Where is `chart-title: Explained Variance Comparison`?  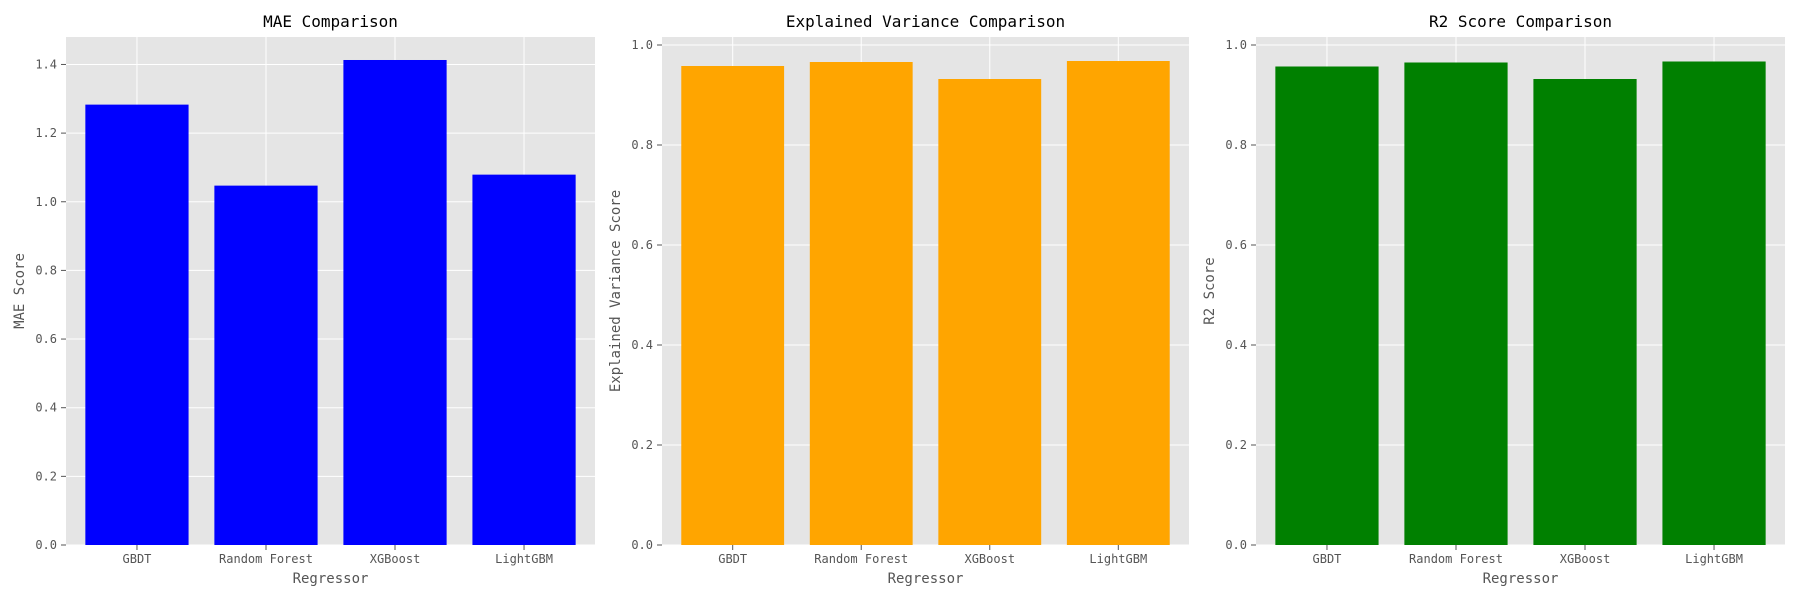
chart-title: Explained Variance Comparison is located at coordinates (925, 21).